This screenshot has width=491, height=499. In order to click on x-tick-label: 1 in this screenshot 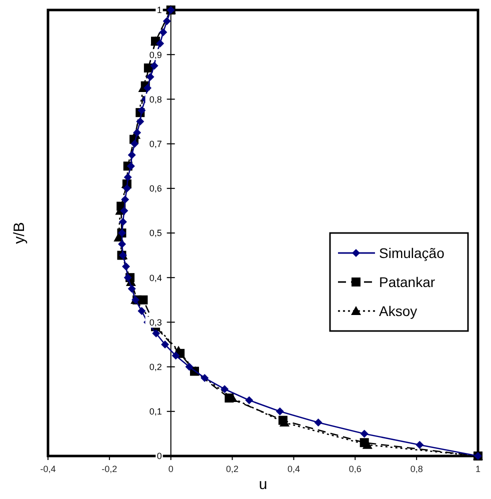, I will do `click(478, 469)`.